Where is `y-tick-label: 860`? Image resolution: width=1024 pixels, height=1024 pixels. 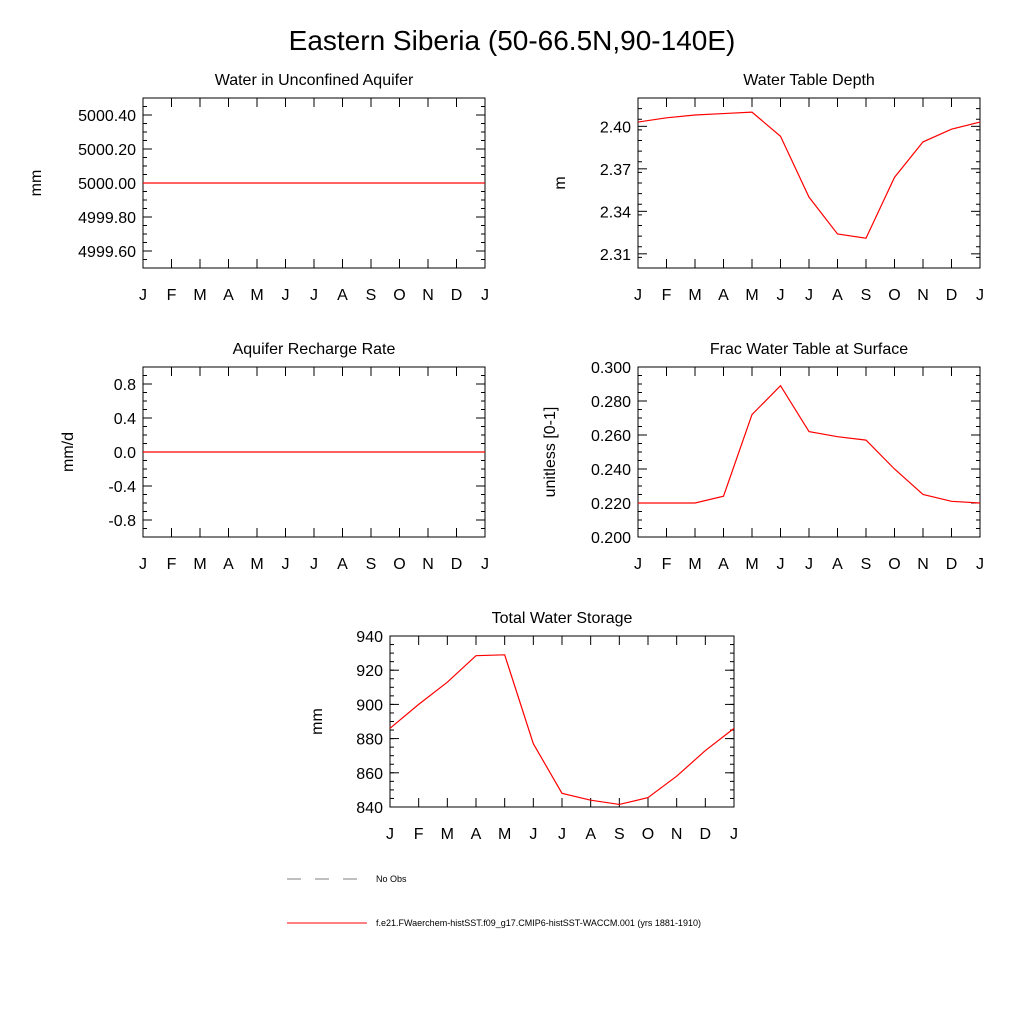 y-tick-label: 860 is located at coordinates (369, 774).